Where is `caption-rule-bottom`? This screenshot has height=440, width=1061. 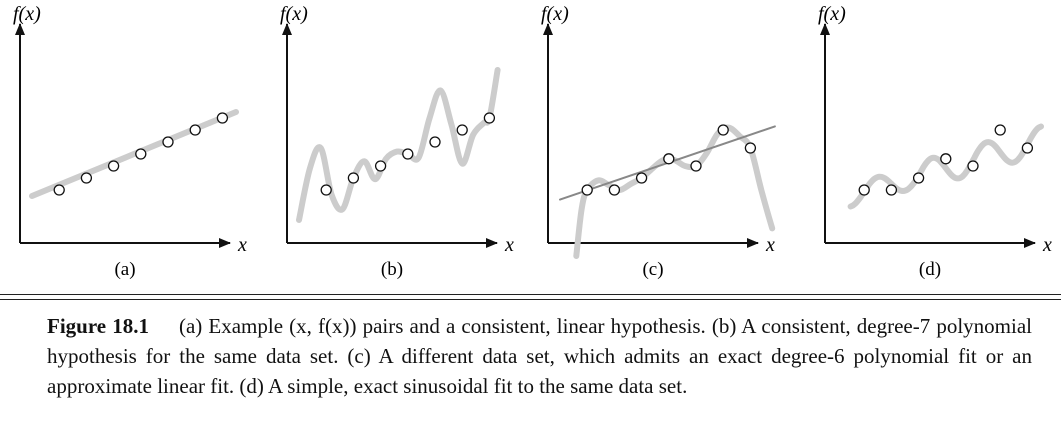 caption-rule-bottom is located at coordinates (530, 299).